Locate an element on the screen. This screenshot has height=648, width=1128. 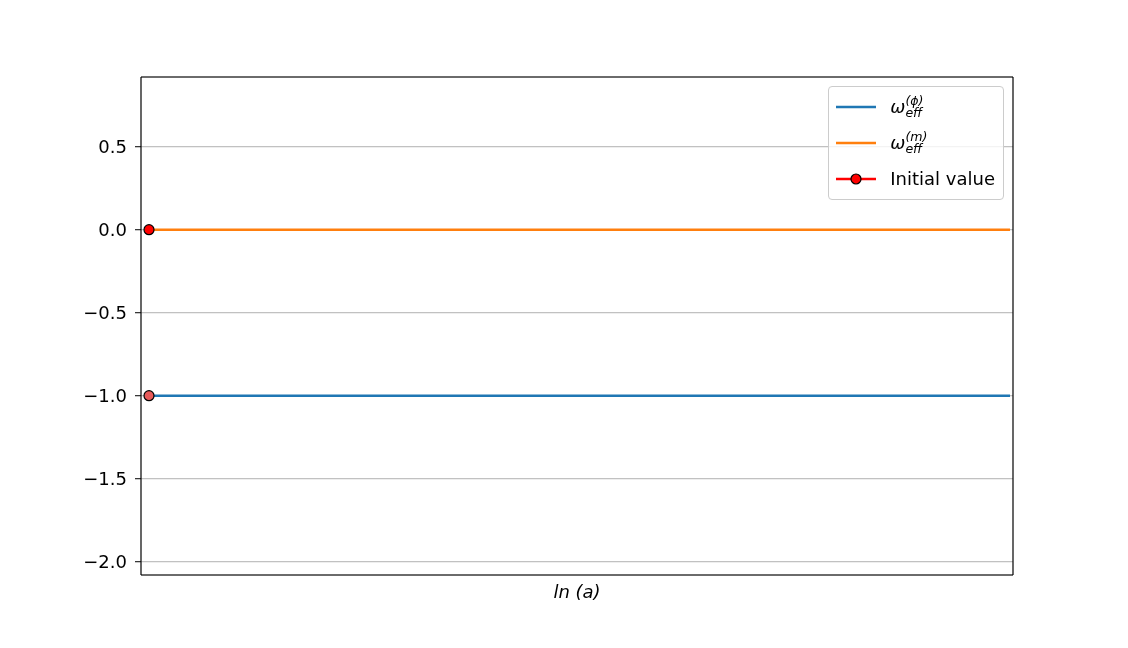
y-tick-label: 0.0 is located at coordinates (112, 230).